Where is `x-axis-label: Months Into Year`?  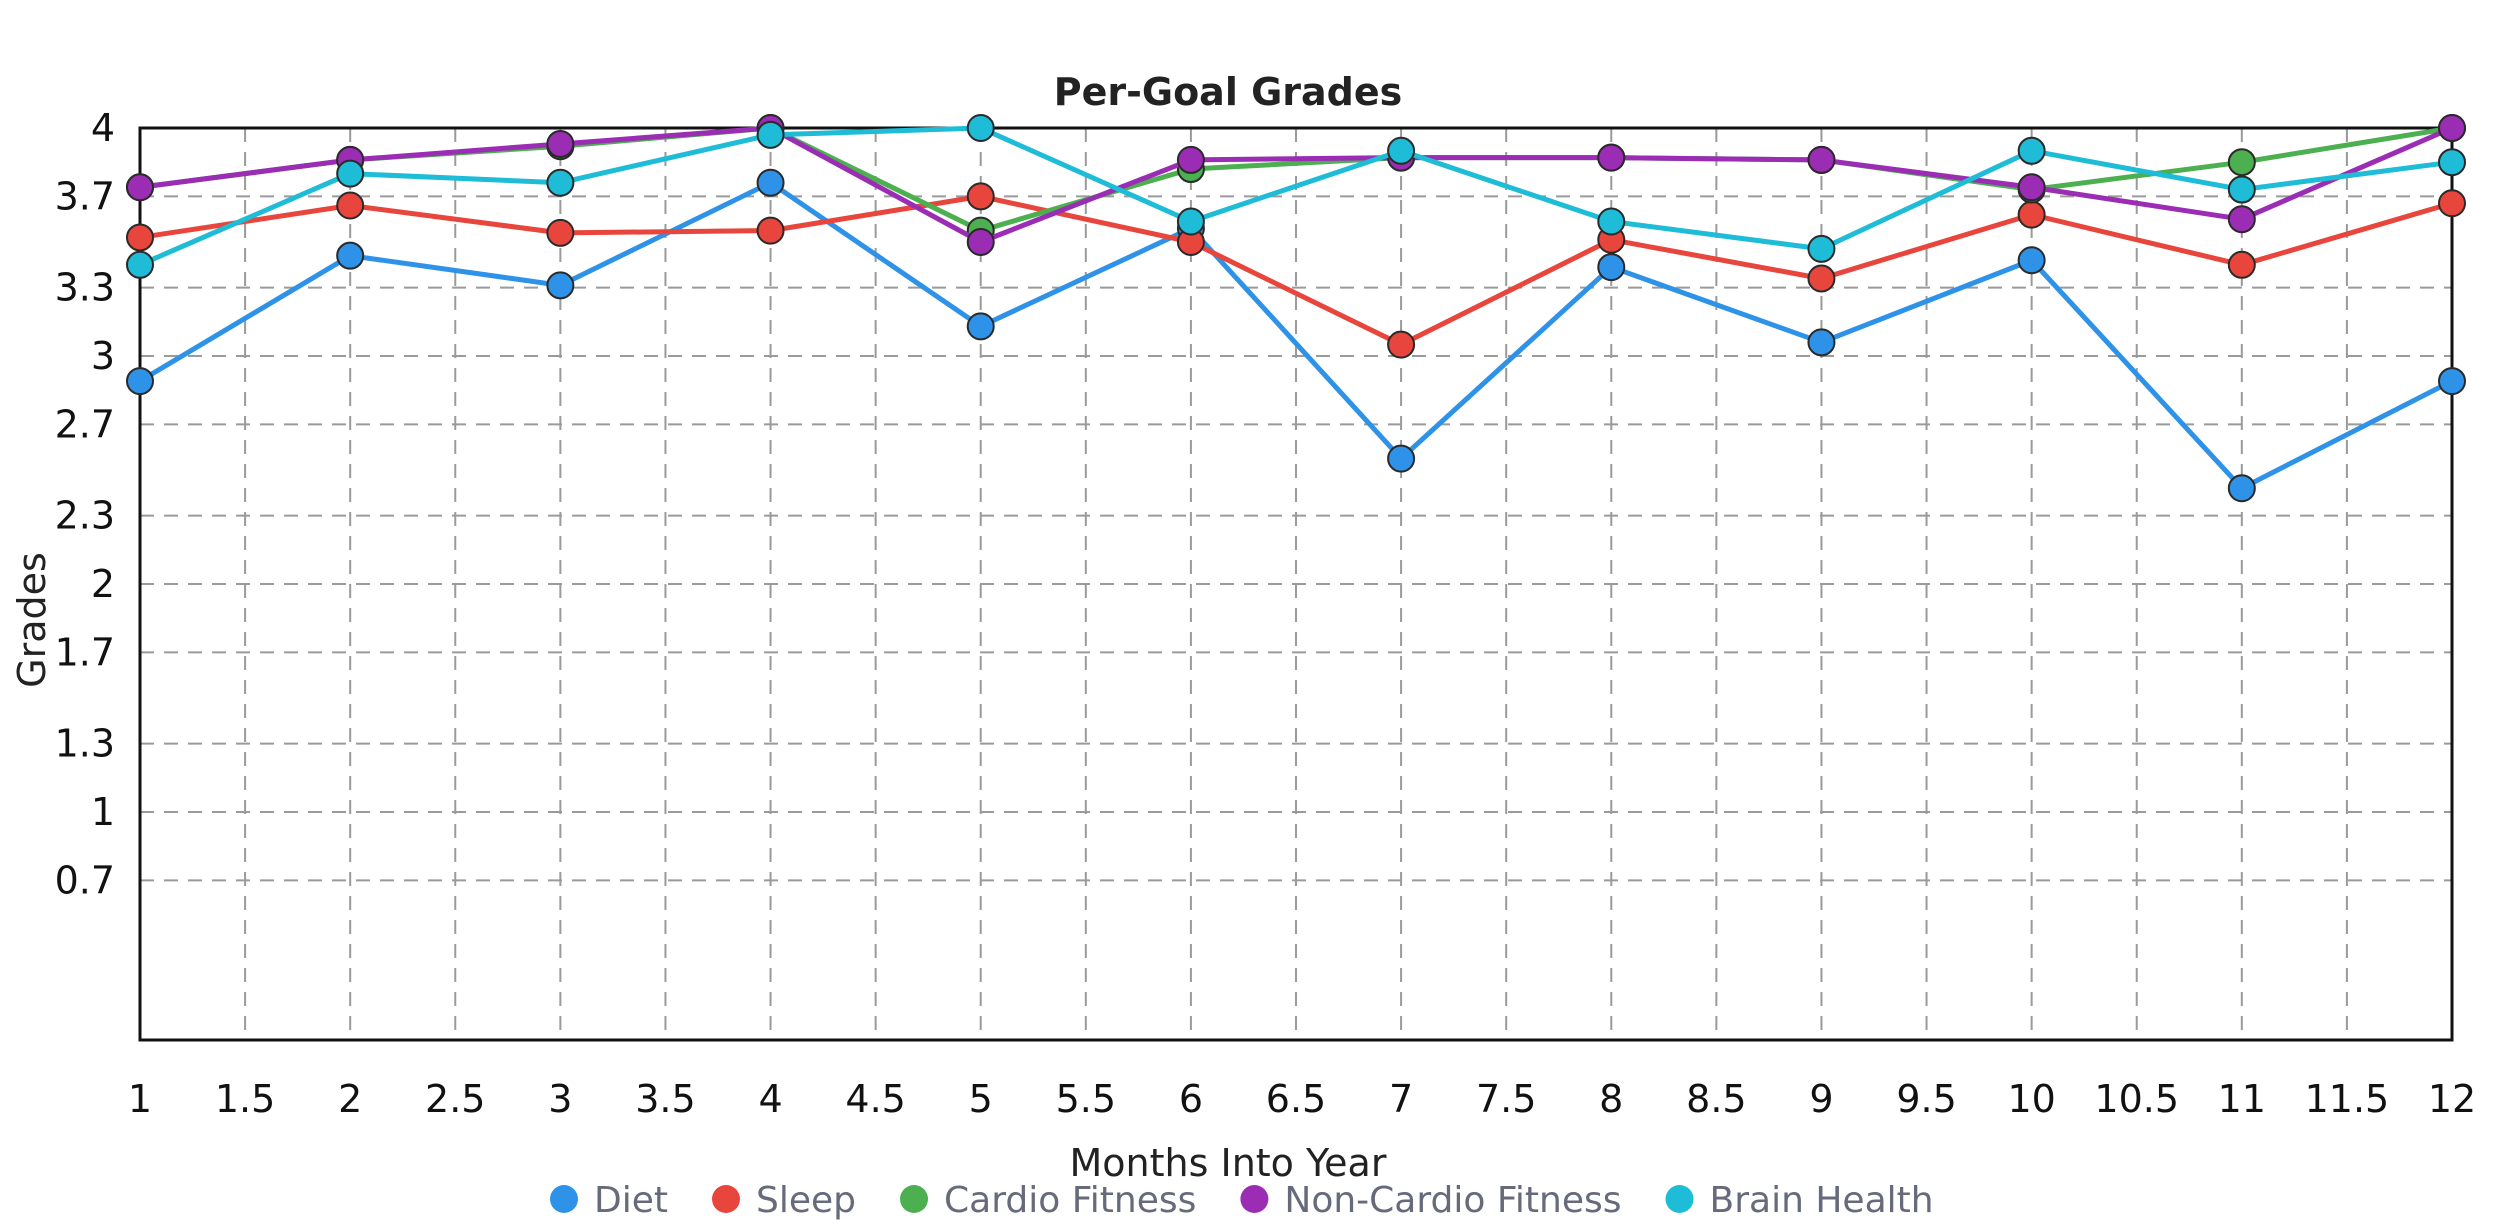
x-axis-label: Months Into Year is located at coordinates (1228, 1163).